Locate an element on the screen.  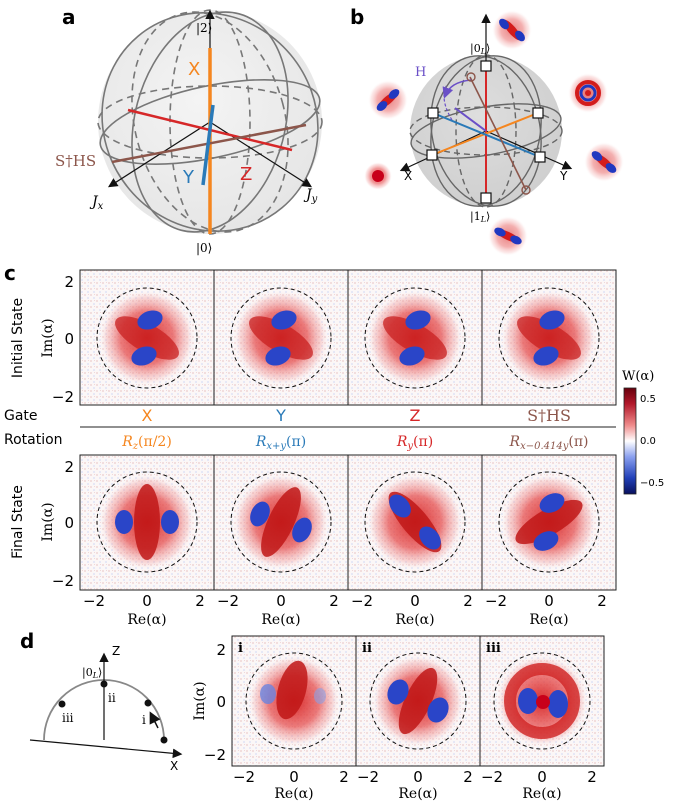
thumb-top is located at coordinates (512, 30).